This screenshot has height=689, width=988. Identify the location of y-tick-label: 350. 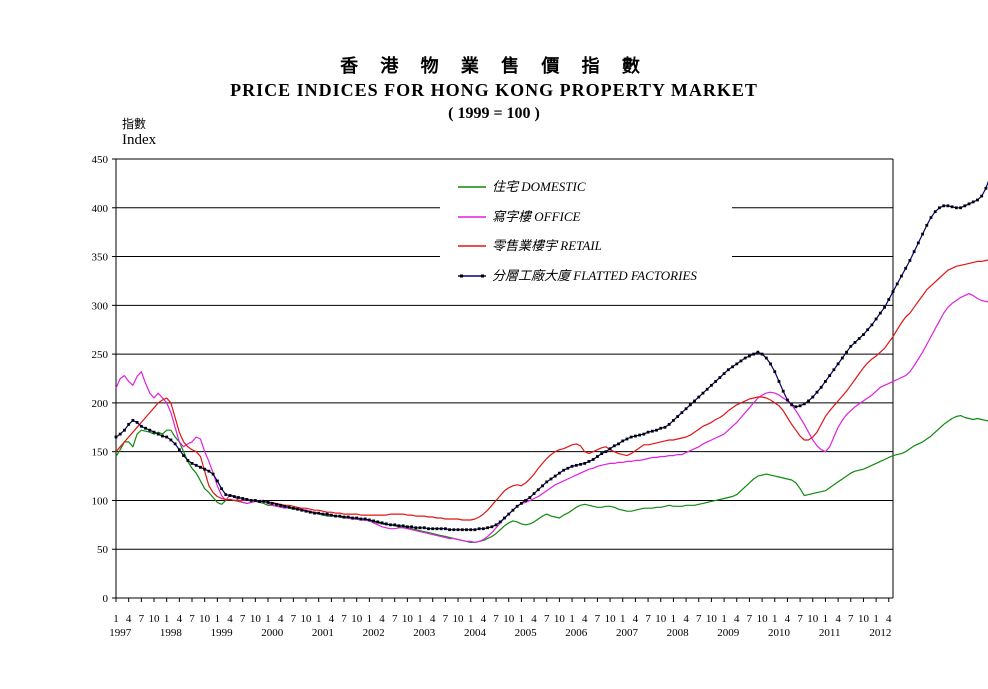
(100, 258).